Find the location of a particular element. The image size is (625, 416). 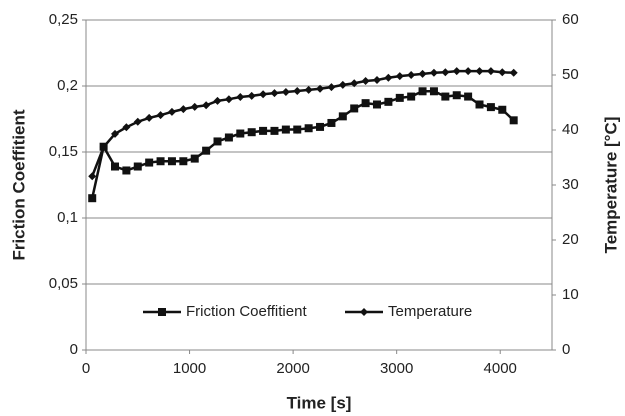

y2-tick-label: 50 is located at coordinates (570, 74).